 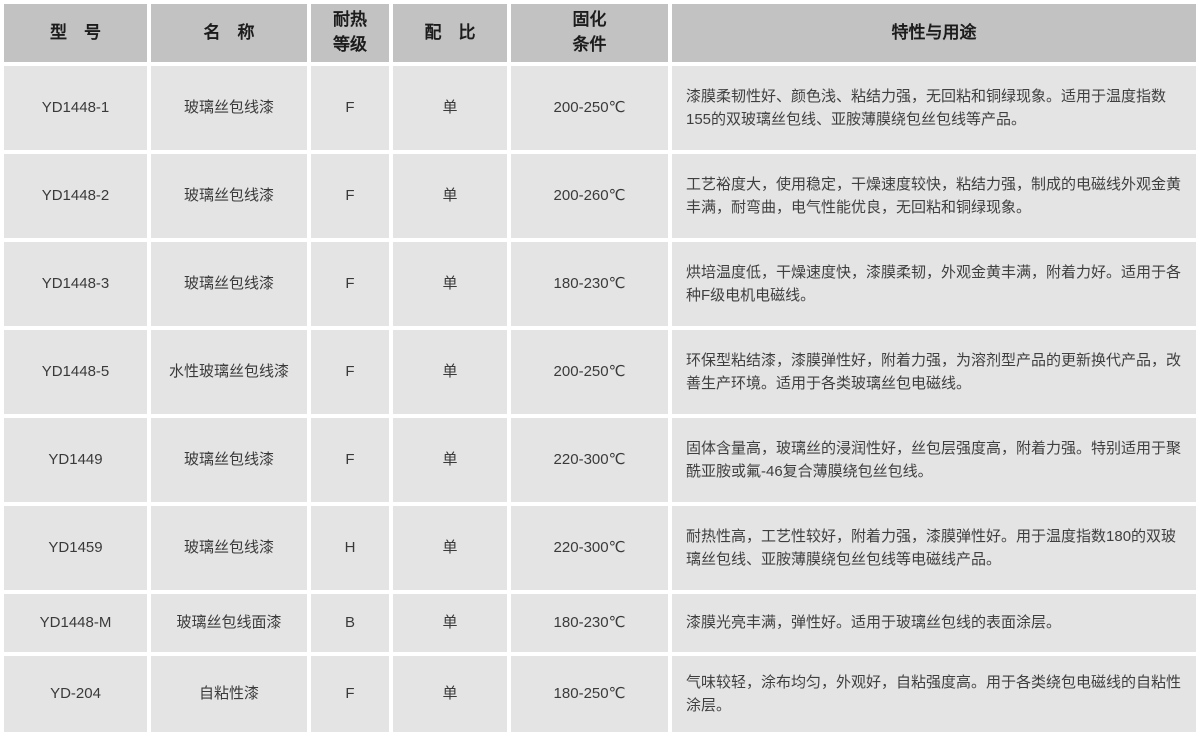 I want to click on features-cell: 漆膜光亮丰满，弹性好。适用于玻璃丝包线的表面涂层。, so click(x=934, y=623).